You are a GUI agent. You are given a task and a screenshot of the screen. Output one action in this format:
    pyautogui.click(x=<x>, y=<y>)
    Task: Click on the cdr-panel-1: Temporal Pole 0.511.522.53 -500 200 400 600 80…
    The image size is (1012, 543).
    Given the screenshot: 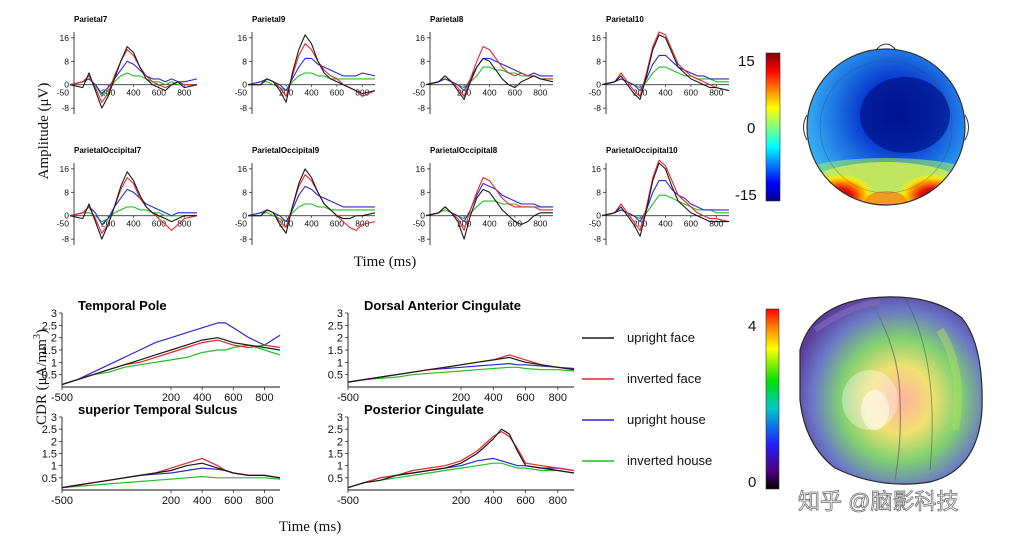 What is the action you would take?
    pyautogui.click(x=161, y=351)
    